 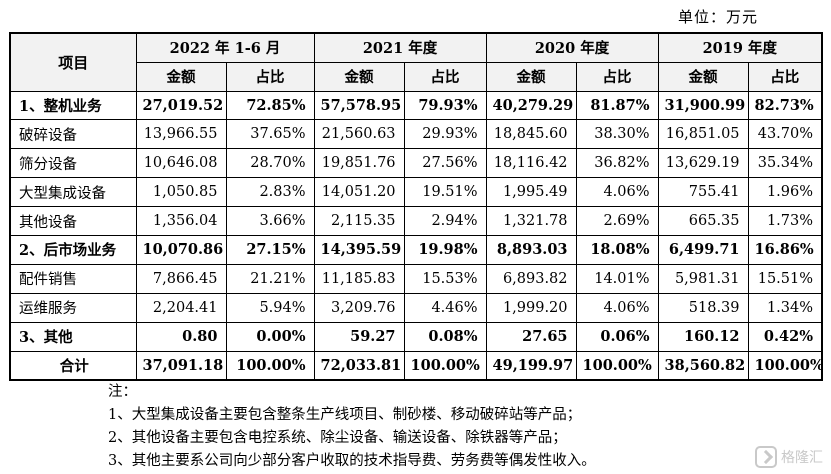 I want to click on amount-cell: 57,578.95, so click(x=359, y=105).